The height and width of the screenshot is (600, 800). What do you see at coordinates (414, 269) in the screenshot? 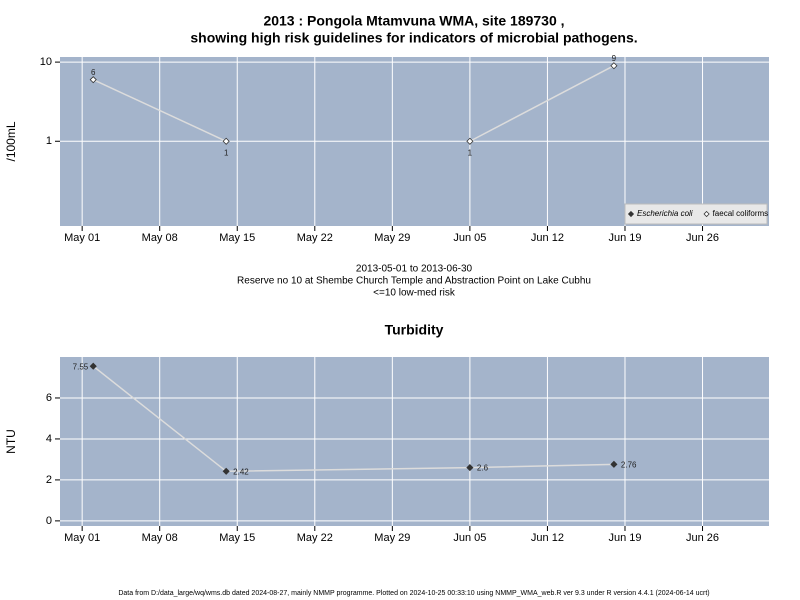
I see `annotation: 2013-05-01 to 2013-06-30` at bounding box center [414, 269].